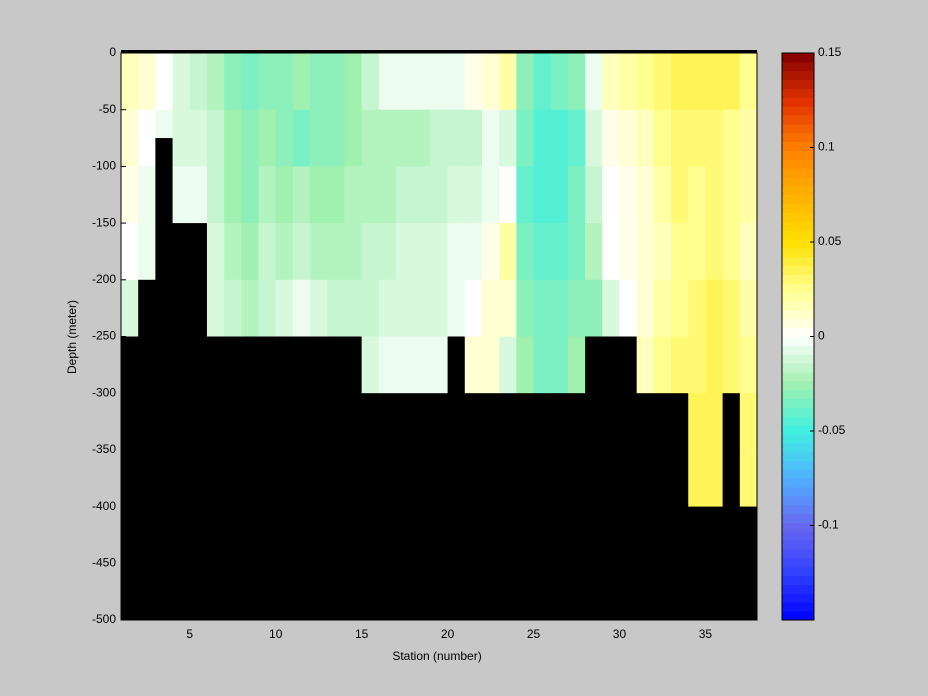  I want to click on x-tick-label: 10, so click(276, 634).